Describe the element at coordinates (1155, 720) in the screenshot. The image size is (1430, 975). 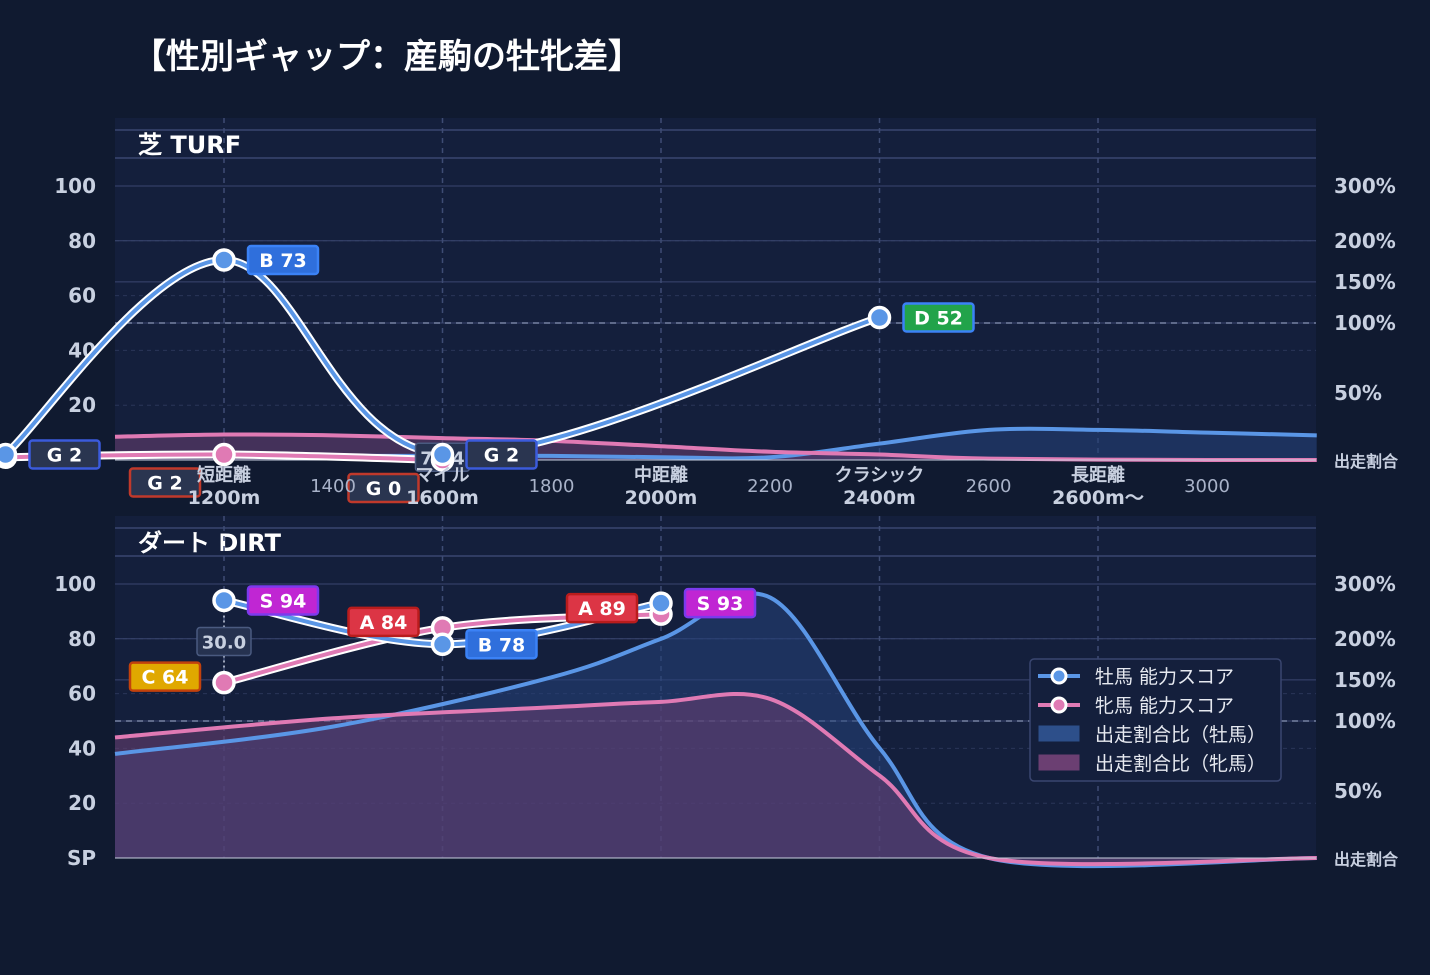
I see `legend-box` at that location.